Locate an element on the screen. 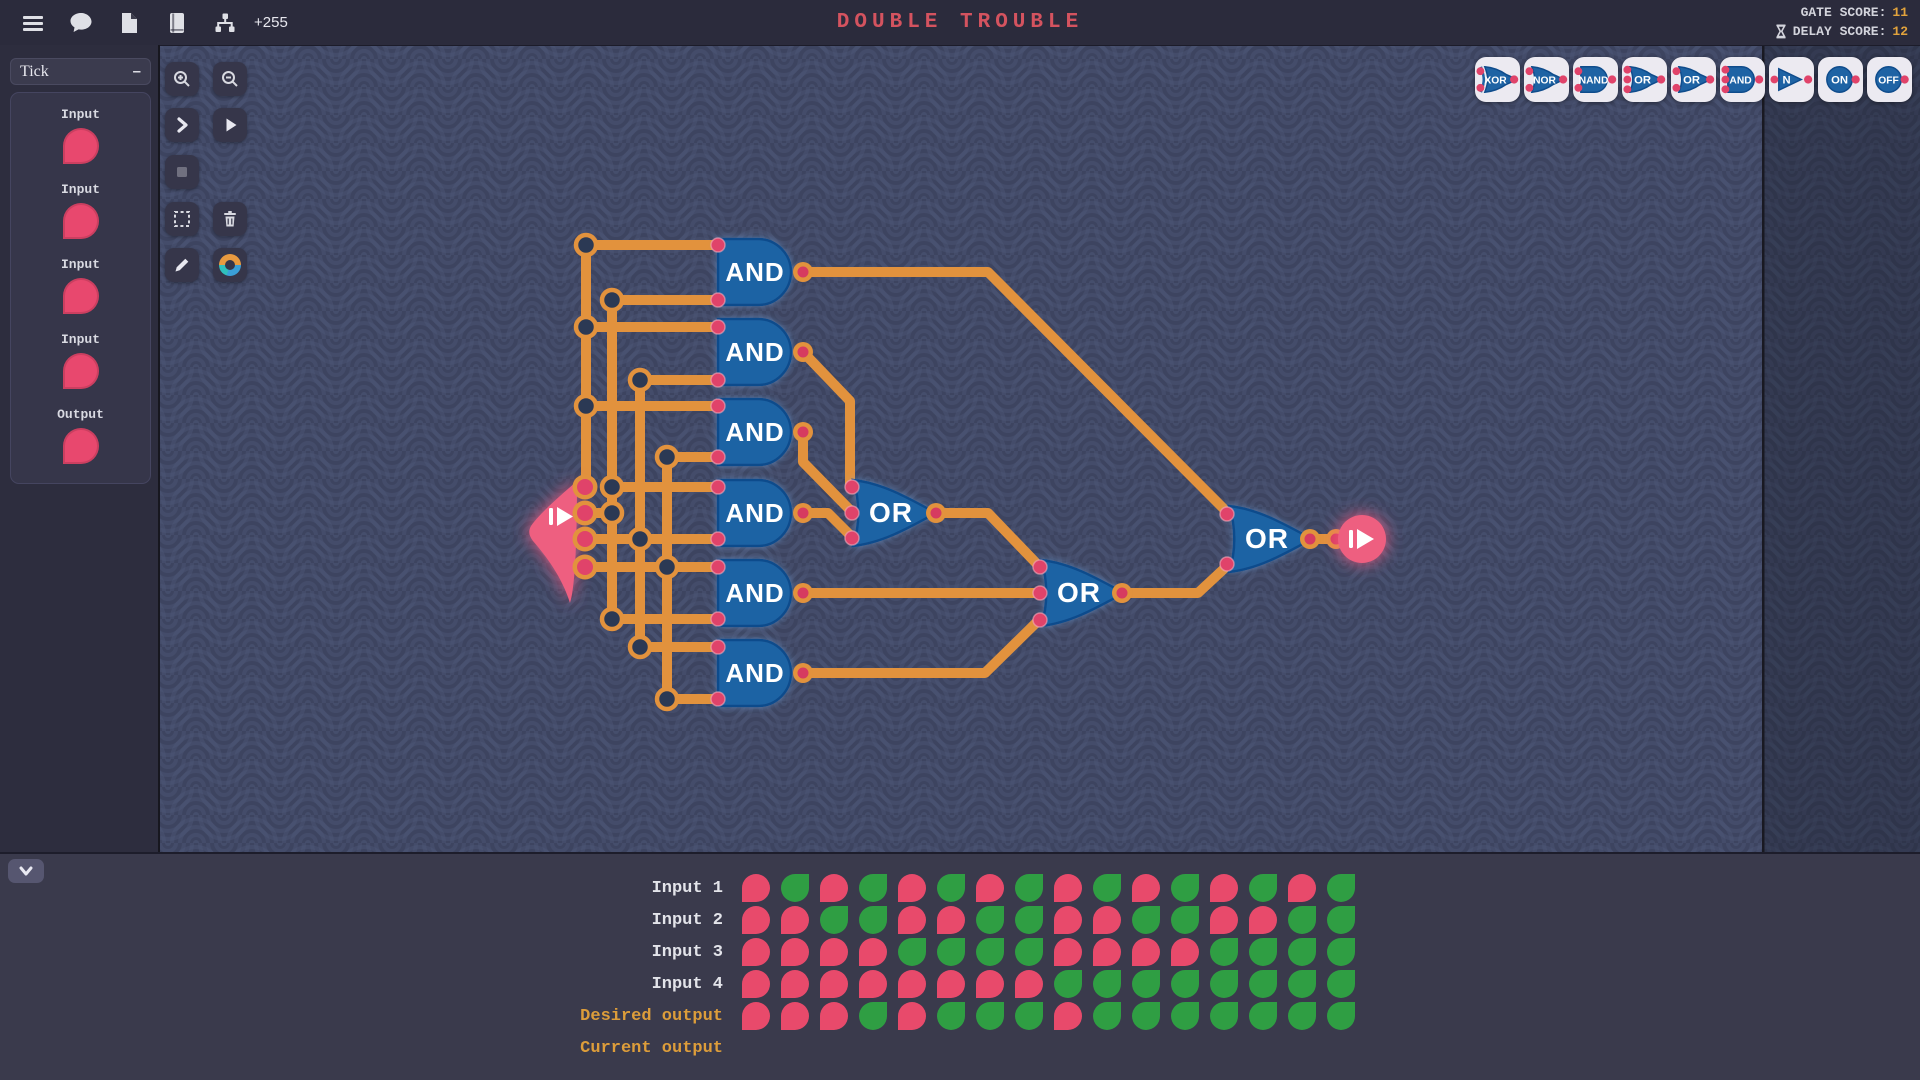 This screenshot has height=1080, width=1920. io-item-label: Input is located at coordinates (80, 264).